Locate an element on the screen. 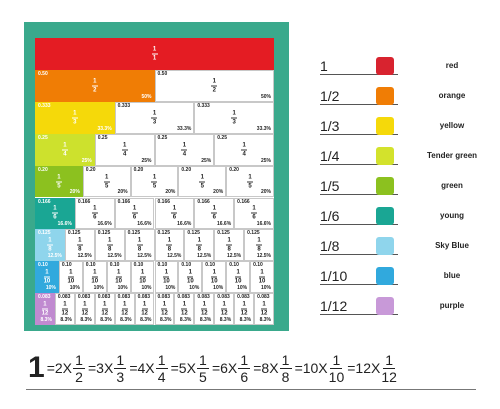 The image size is (500, 409). legend-item: 1/4 Tender green is located at coordinates (402, 156).